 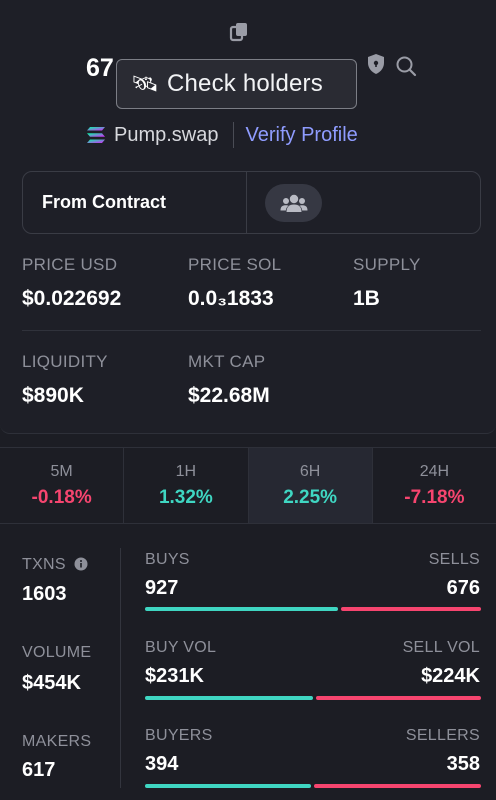 What do you see at coordinates (162, 588) in the screenshot?
I see `buys-value: 927` at bounding box center [162, 588].